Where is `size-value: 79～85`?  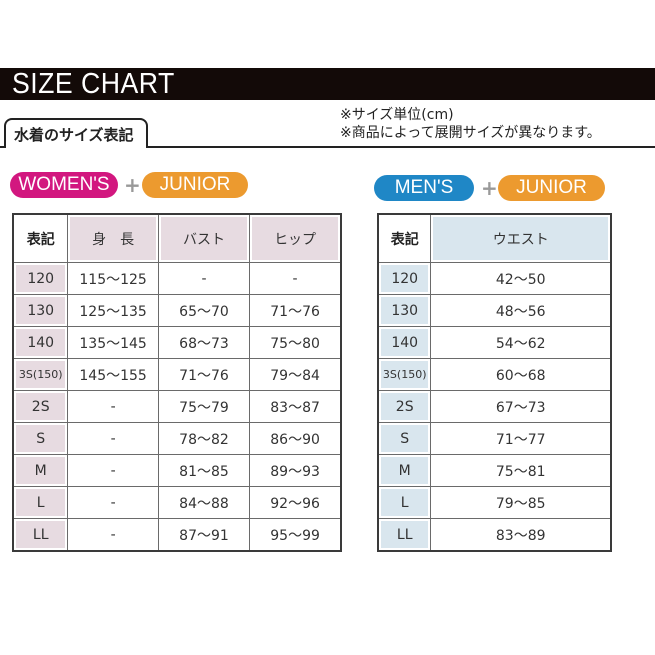
size-value: 79～85 is located at coordinates (521, 502).